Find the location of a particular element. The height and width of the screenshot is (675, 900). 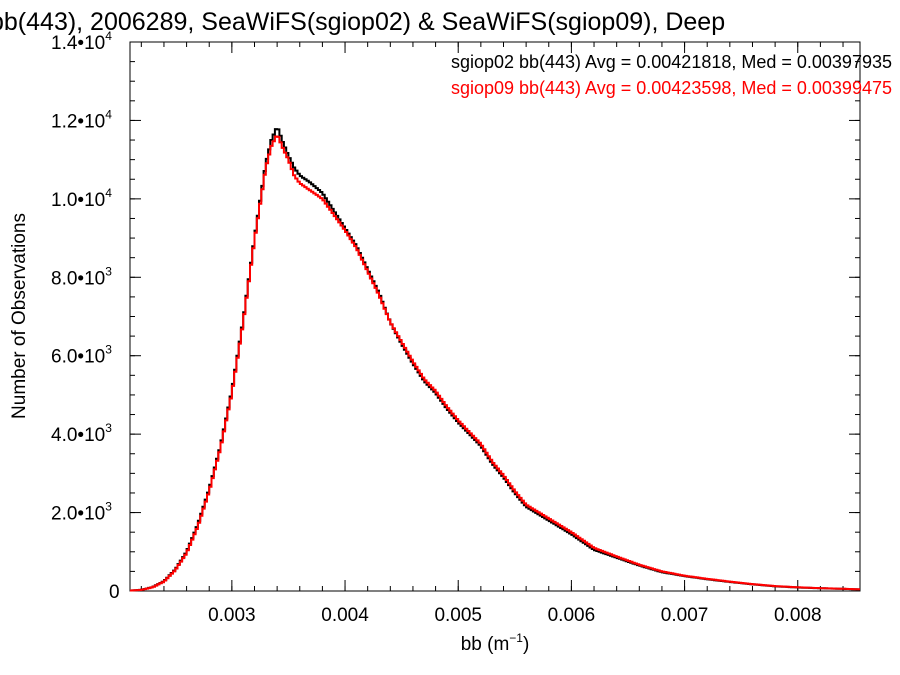

y-tick-mantissa: 4.0•10 is located at coordinates (78, 435).